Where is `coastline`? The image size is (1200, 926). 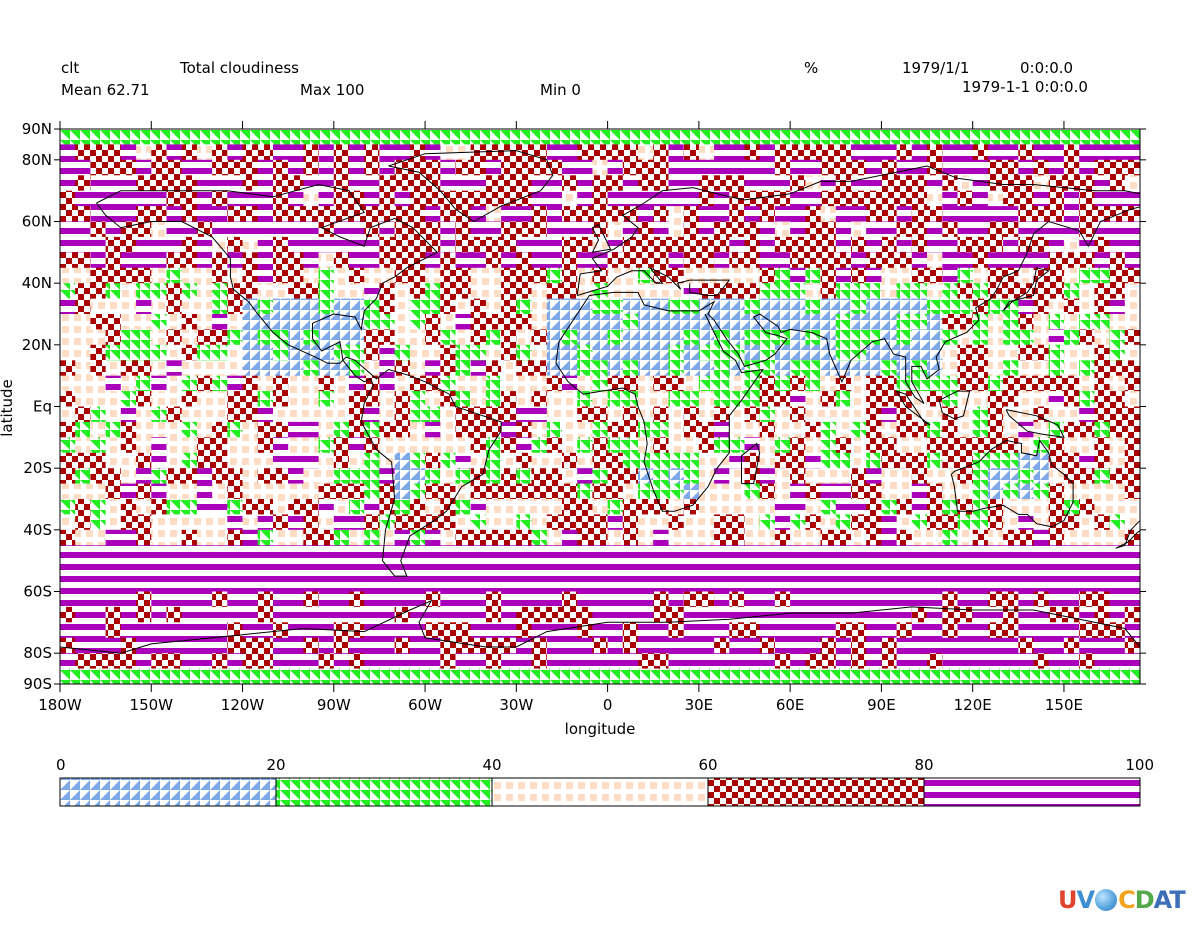
coastline is located at coordinates (954, 405).